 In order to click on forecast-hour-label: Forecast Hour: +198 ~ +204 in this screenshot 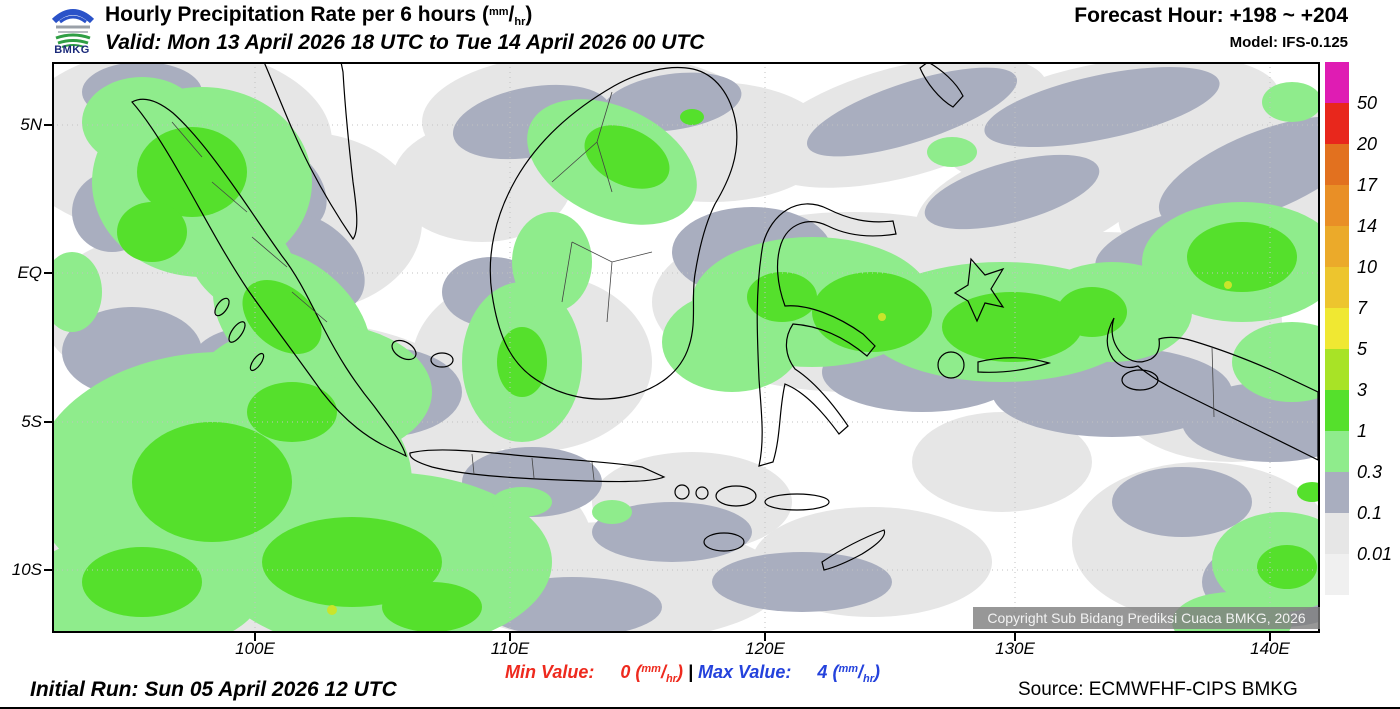, I will do `click(1211, 15)`.